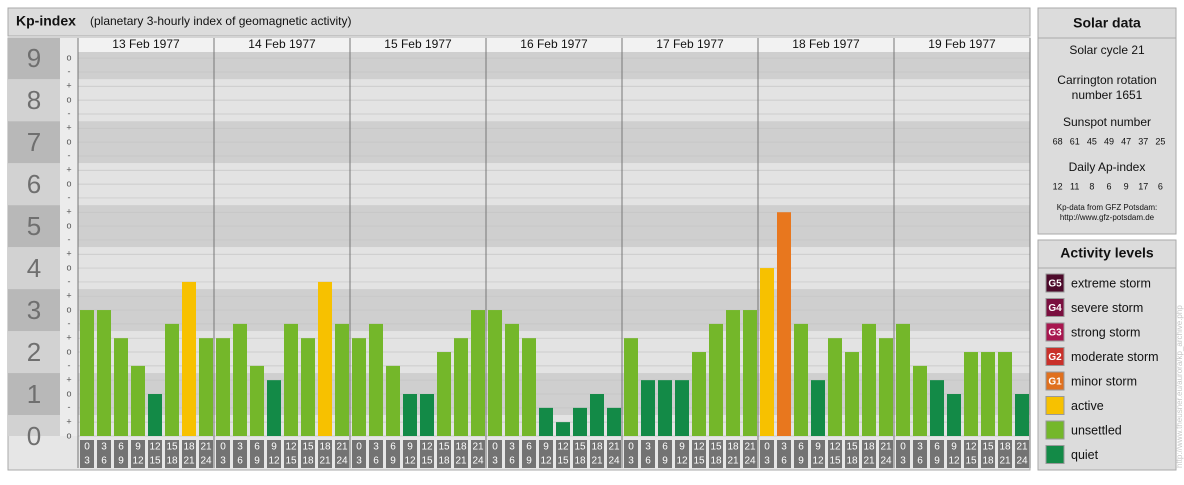 The image size is (1184, 485). What do you see at coordinates (34, 184) in the screenshot?
I see `y-tick-label: 6` at bounding box center [34, 184].